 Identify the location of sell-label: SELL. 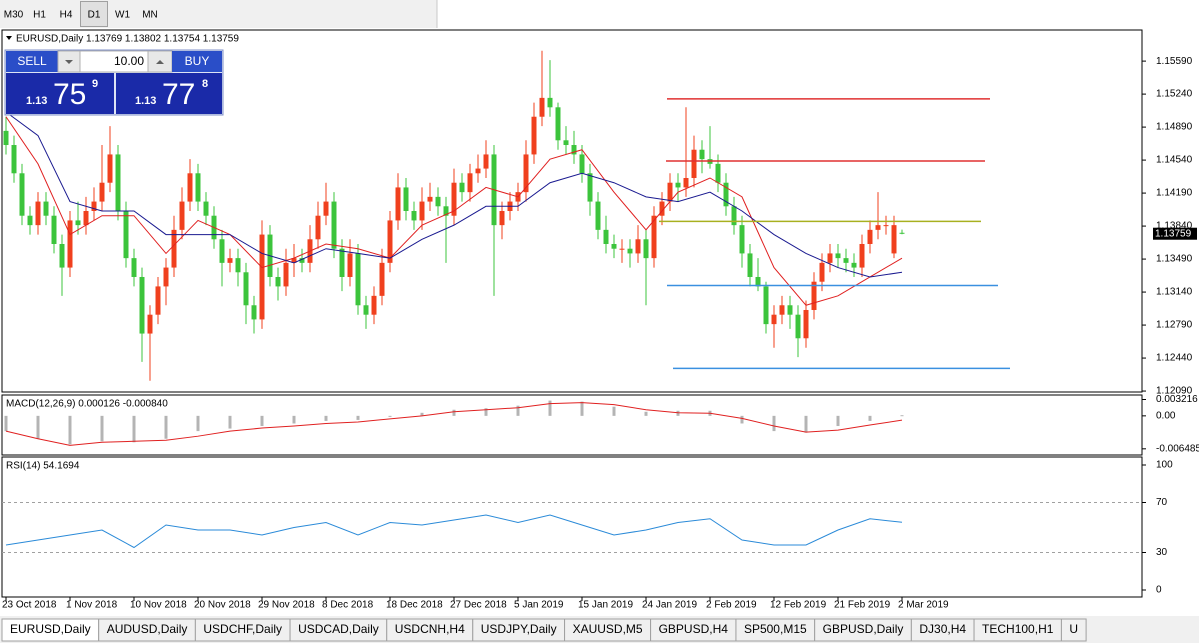
(32, 61).